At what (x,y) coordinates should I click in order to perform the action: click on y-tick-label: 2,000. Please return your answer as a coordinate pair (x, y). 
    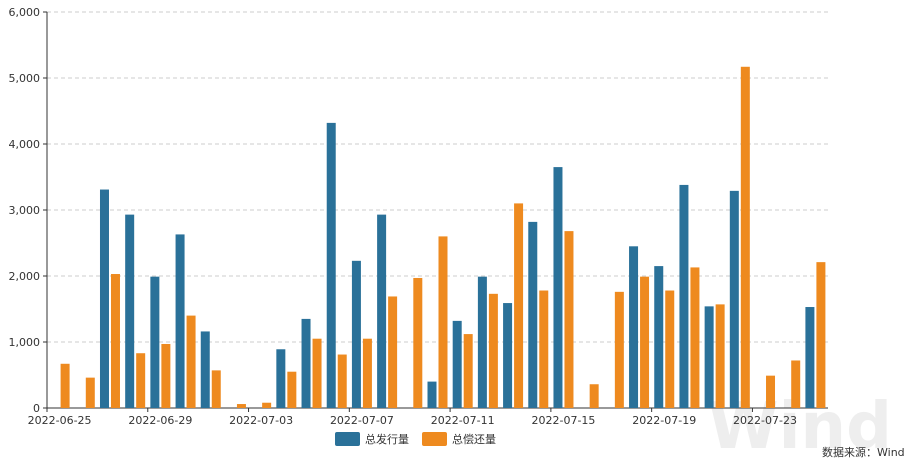
    Looking at the image, I should click on (25, 276).